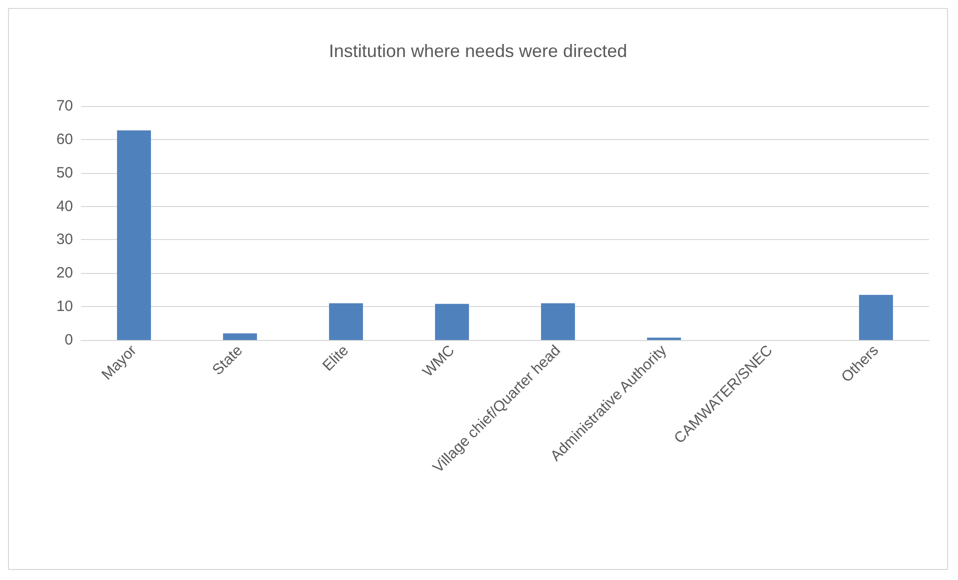 The height and width of the screenshot is (580, 958). Describe the element at coordinates (64, 206) in the screenshot. I see `y-tick-label: 40` at that location.